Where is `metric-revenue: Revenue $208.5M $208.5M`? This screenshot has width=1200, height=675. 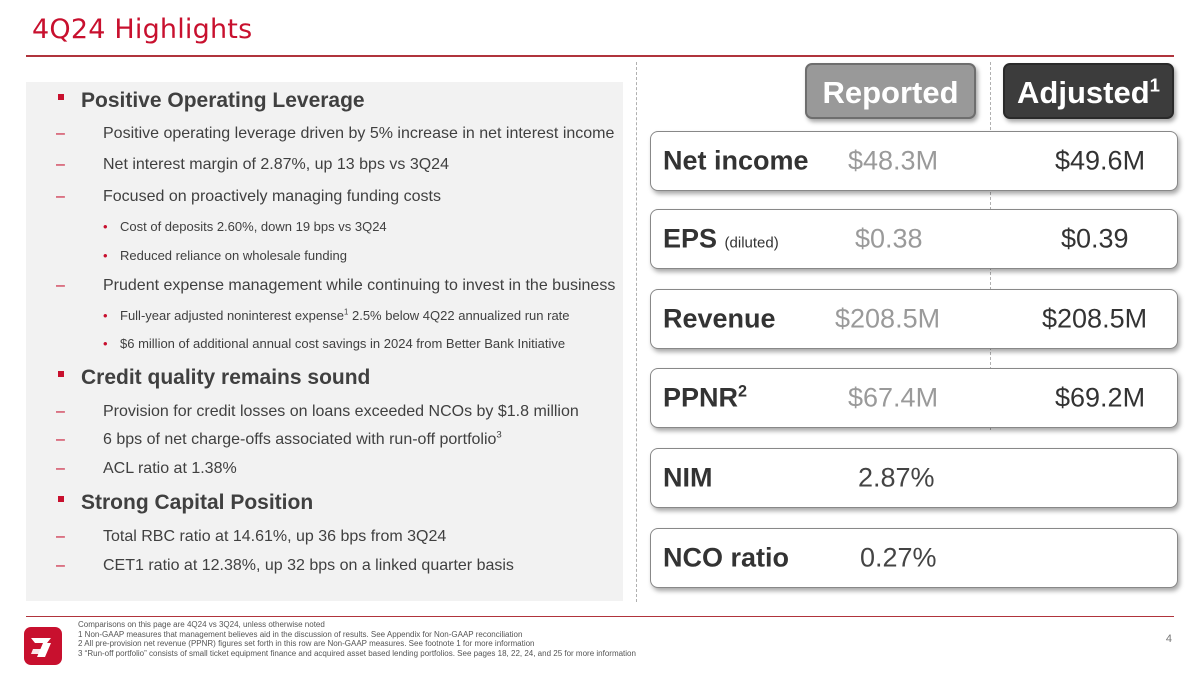
metric-revenue: Revenue $208.5M $208.5M is located at coordinates (914, 319).